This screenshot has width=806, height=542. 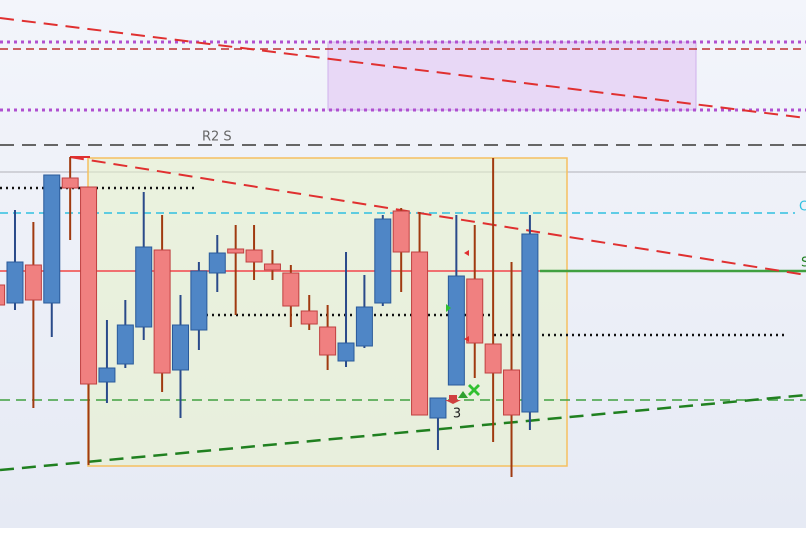 What do you see at coordinates (403, 432) in the screenshot?
I see `trend-line` at bounding box center [403, 432].